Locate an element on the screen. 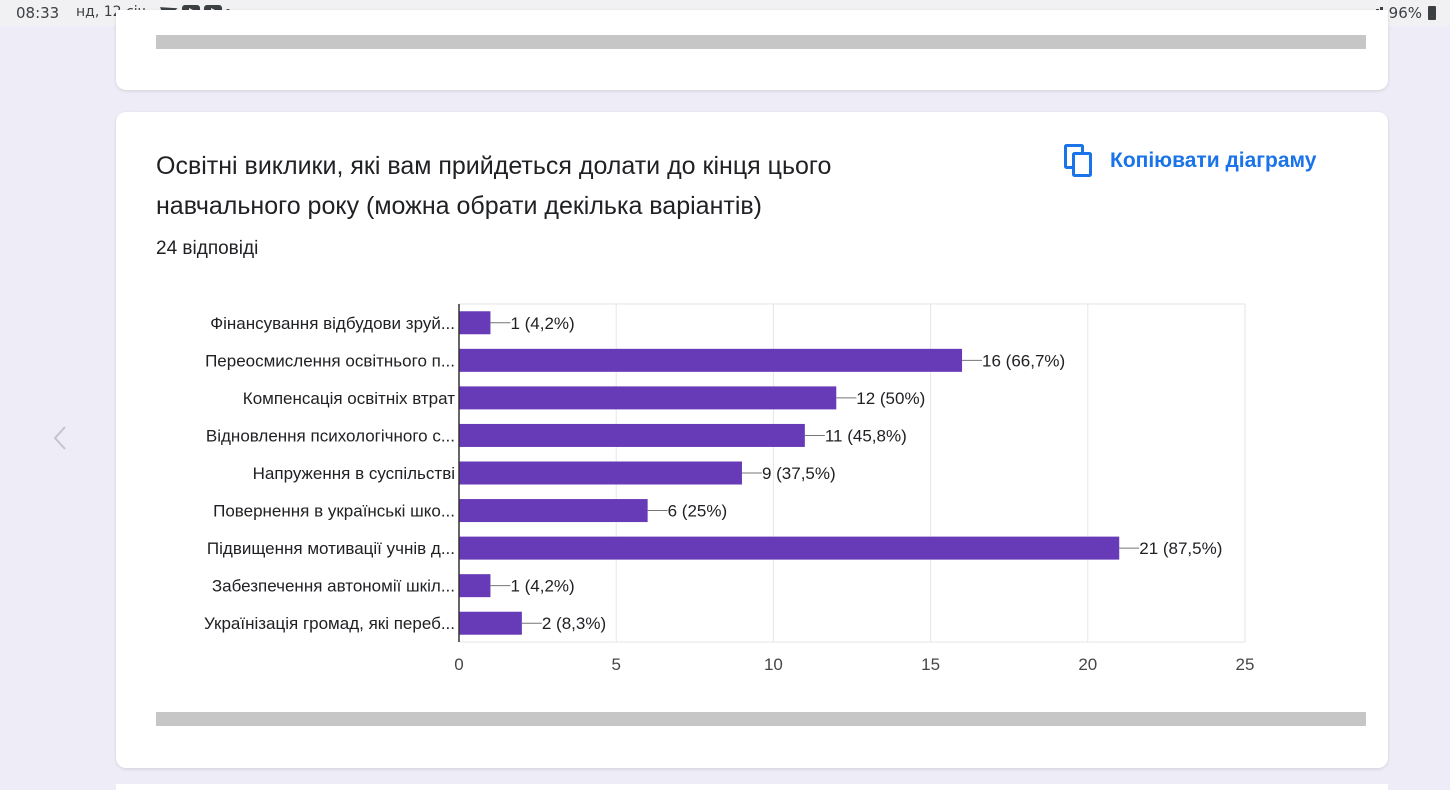  previous-question-card is located at coordinates (752, 50).